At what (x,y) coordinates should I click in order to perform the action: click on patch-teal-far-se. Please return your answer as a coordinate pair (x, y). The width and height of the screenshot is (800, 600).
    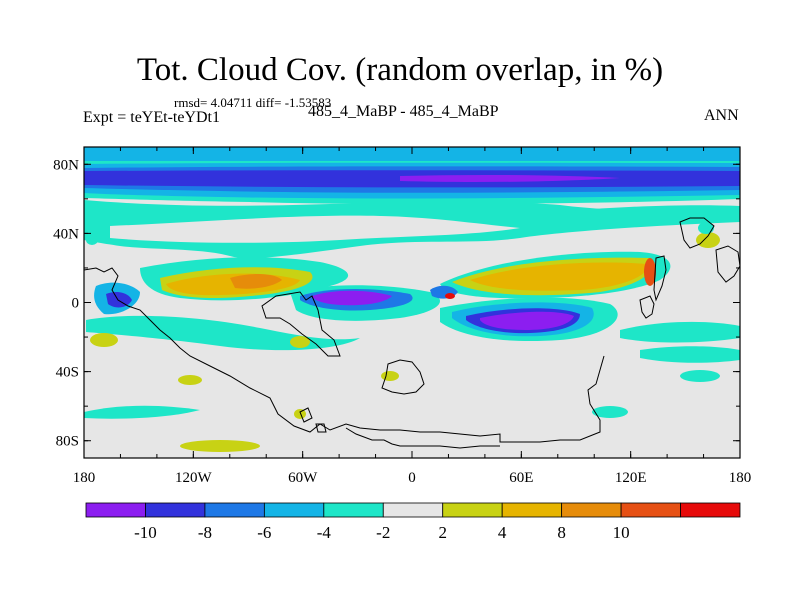
    Looking at the image, I should click on (610, 412).